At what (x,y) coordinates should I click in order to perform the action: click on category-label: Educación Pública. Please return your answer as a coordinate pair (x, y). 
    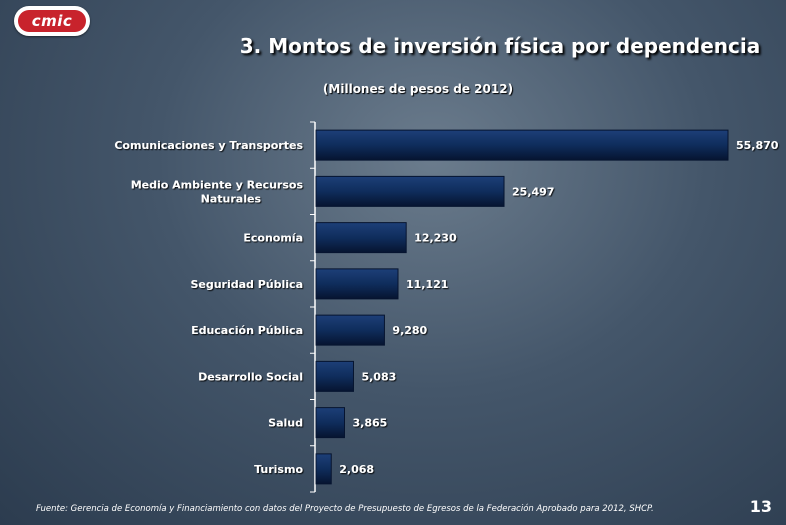
    Looking at the image, I should click on (247, 330).